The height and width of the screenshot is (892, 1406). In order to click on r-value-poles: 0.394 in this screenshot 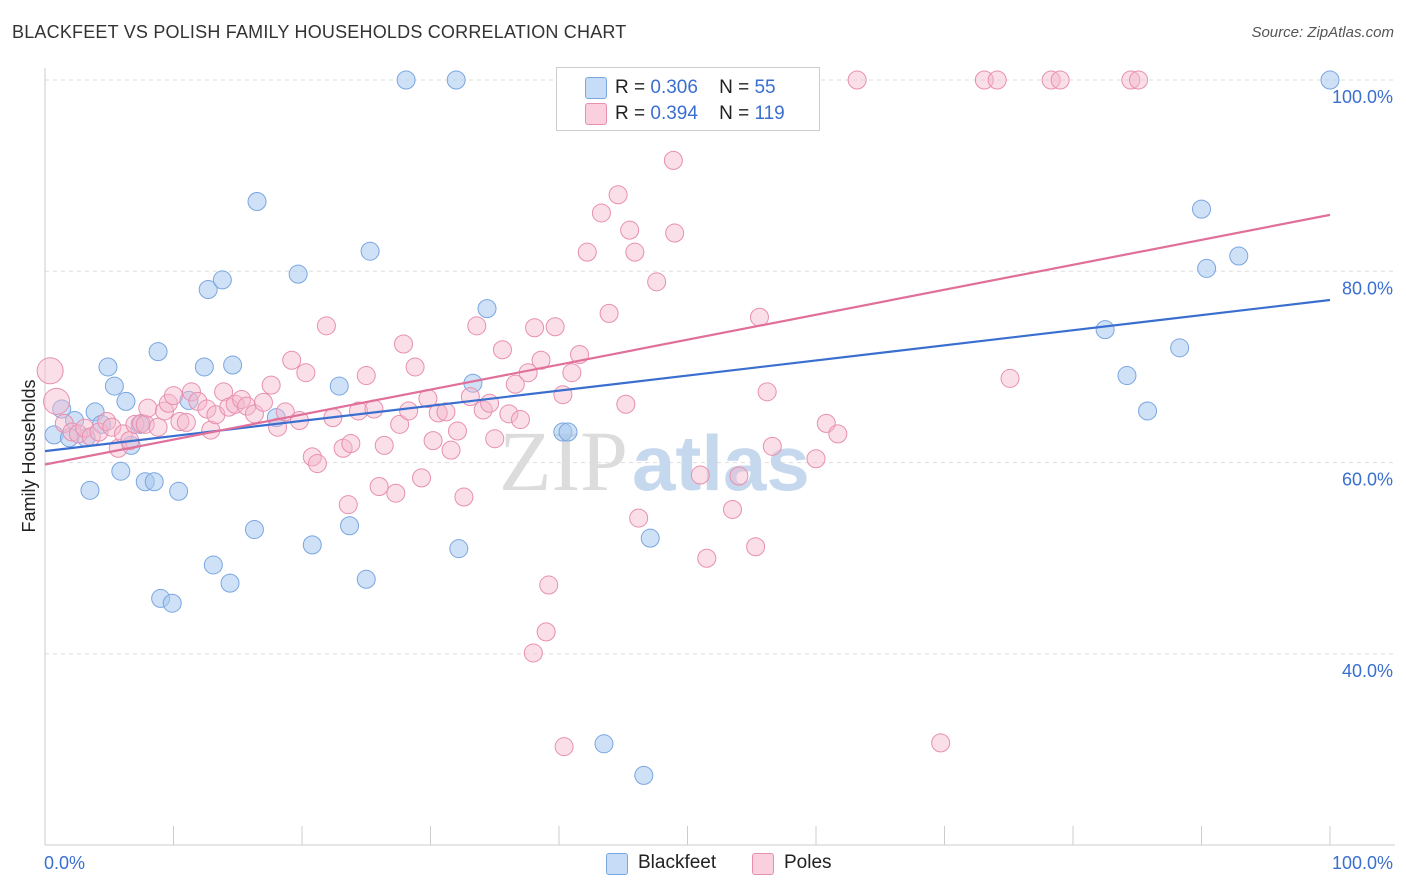, I will do `click(674, 113)`.